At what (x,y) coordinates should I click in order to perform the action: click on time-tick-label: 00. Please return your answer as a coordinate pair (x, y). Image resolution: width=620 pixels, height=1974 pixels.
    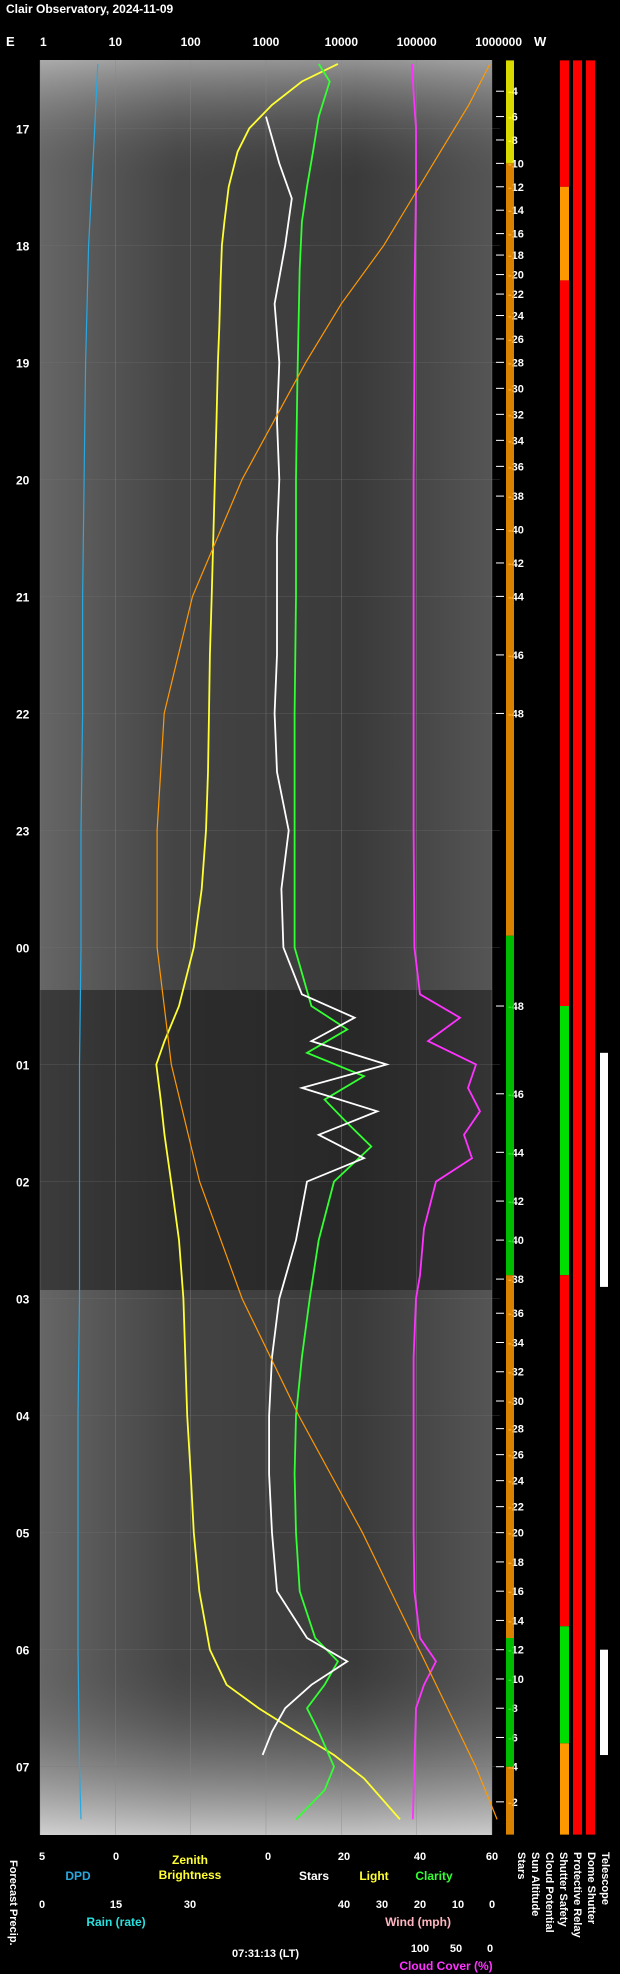
    Looking at the image, I should click on (23, 949).